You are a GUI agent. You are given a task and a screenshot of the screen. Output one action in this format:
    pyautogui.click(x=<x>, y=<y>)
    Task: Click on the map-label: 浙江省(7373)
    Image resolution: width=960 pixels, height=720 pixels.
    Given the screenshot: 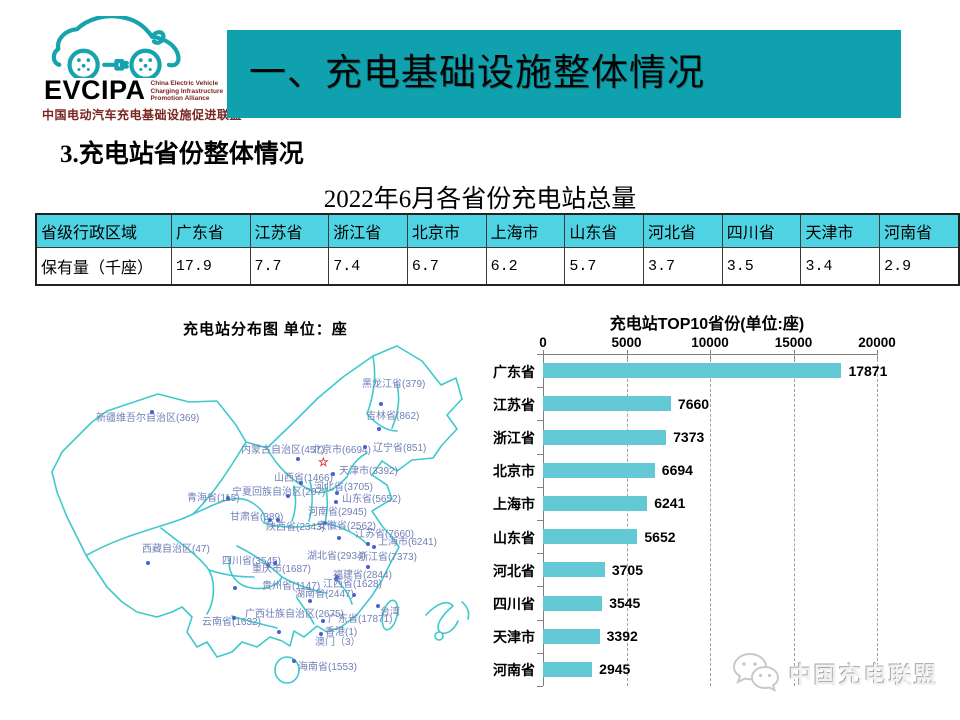 What is the action you would take?
    pyautogui.click(x=387, y=557)
    